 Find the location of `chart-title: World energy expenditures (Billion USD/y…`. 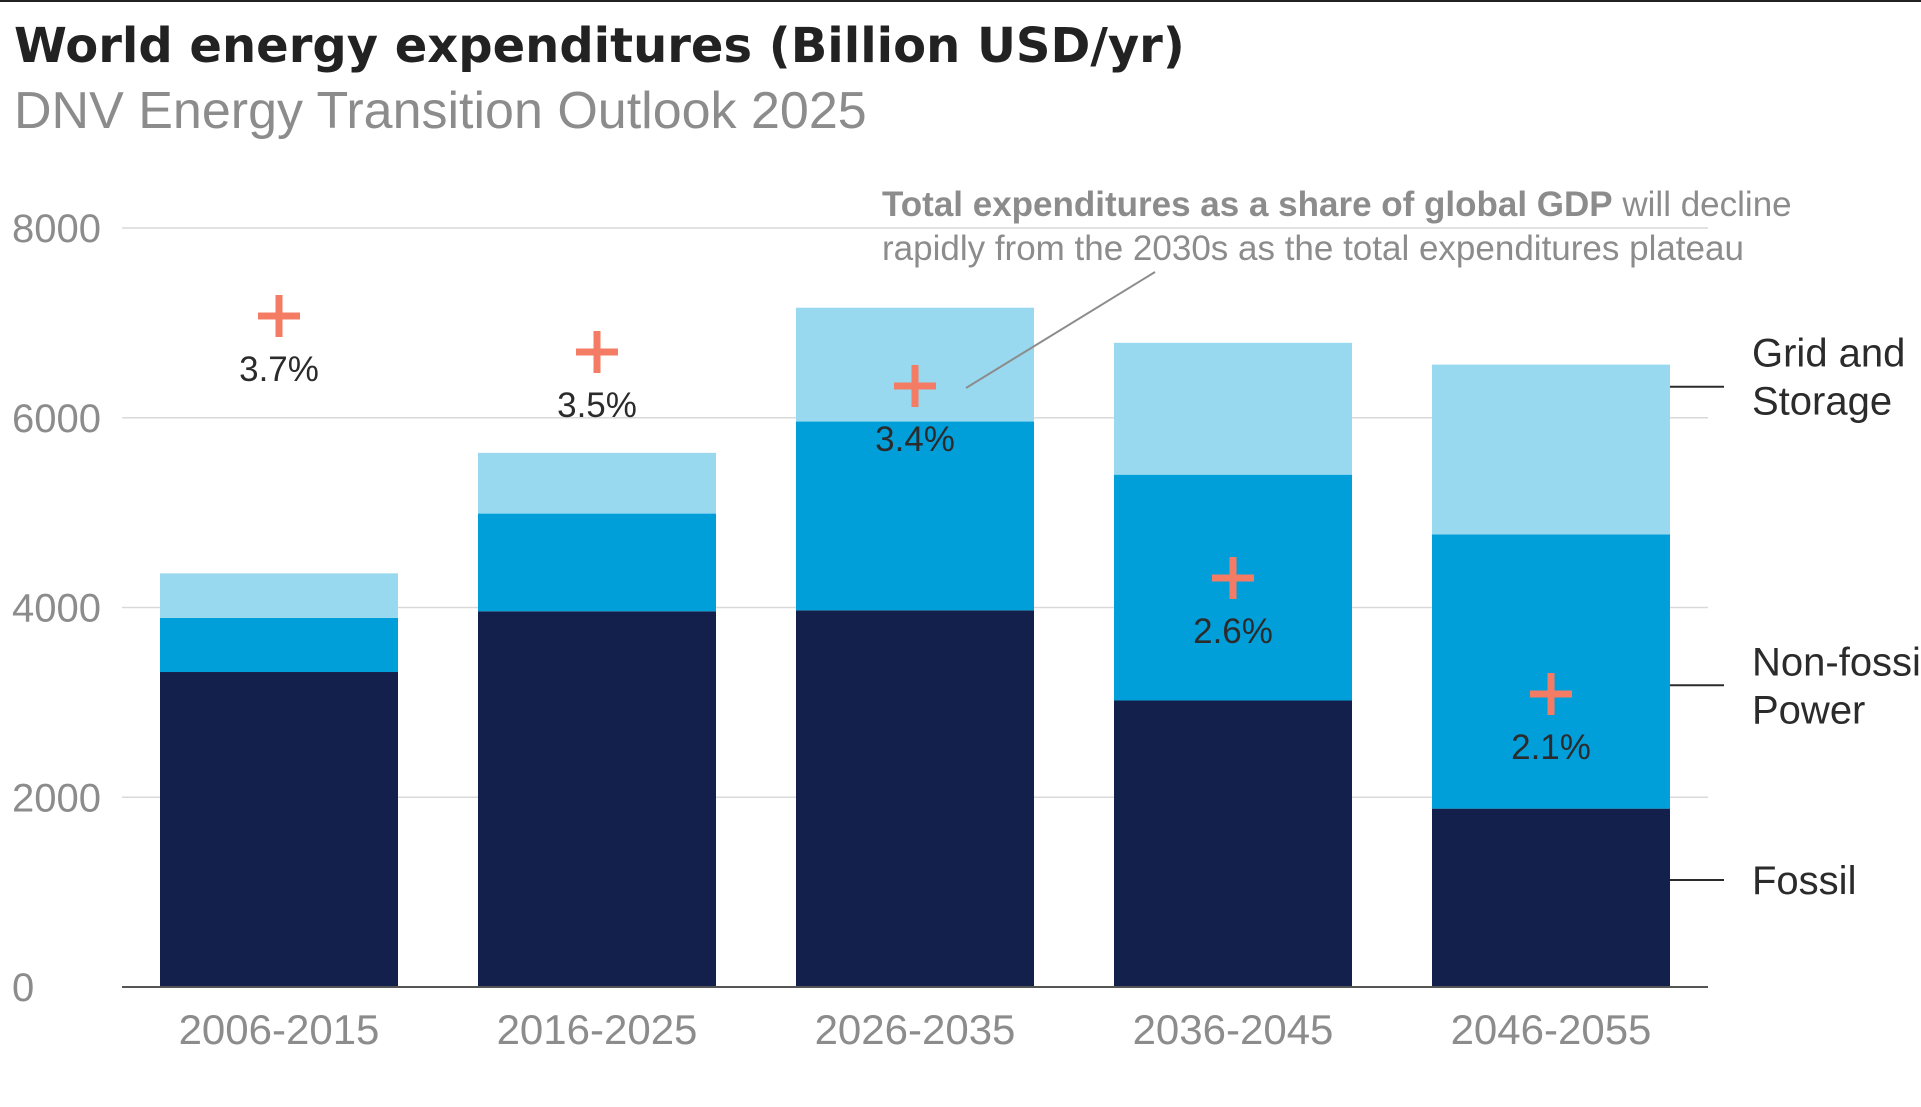

chart-title: World energy expenditures (Billion USD/y… is located at coordinates (599, 46).